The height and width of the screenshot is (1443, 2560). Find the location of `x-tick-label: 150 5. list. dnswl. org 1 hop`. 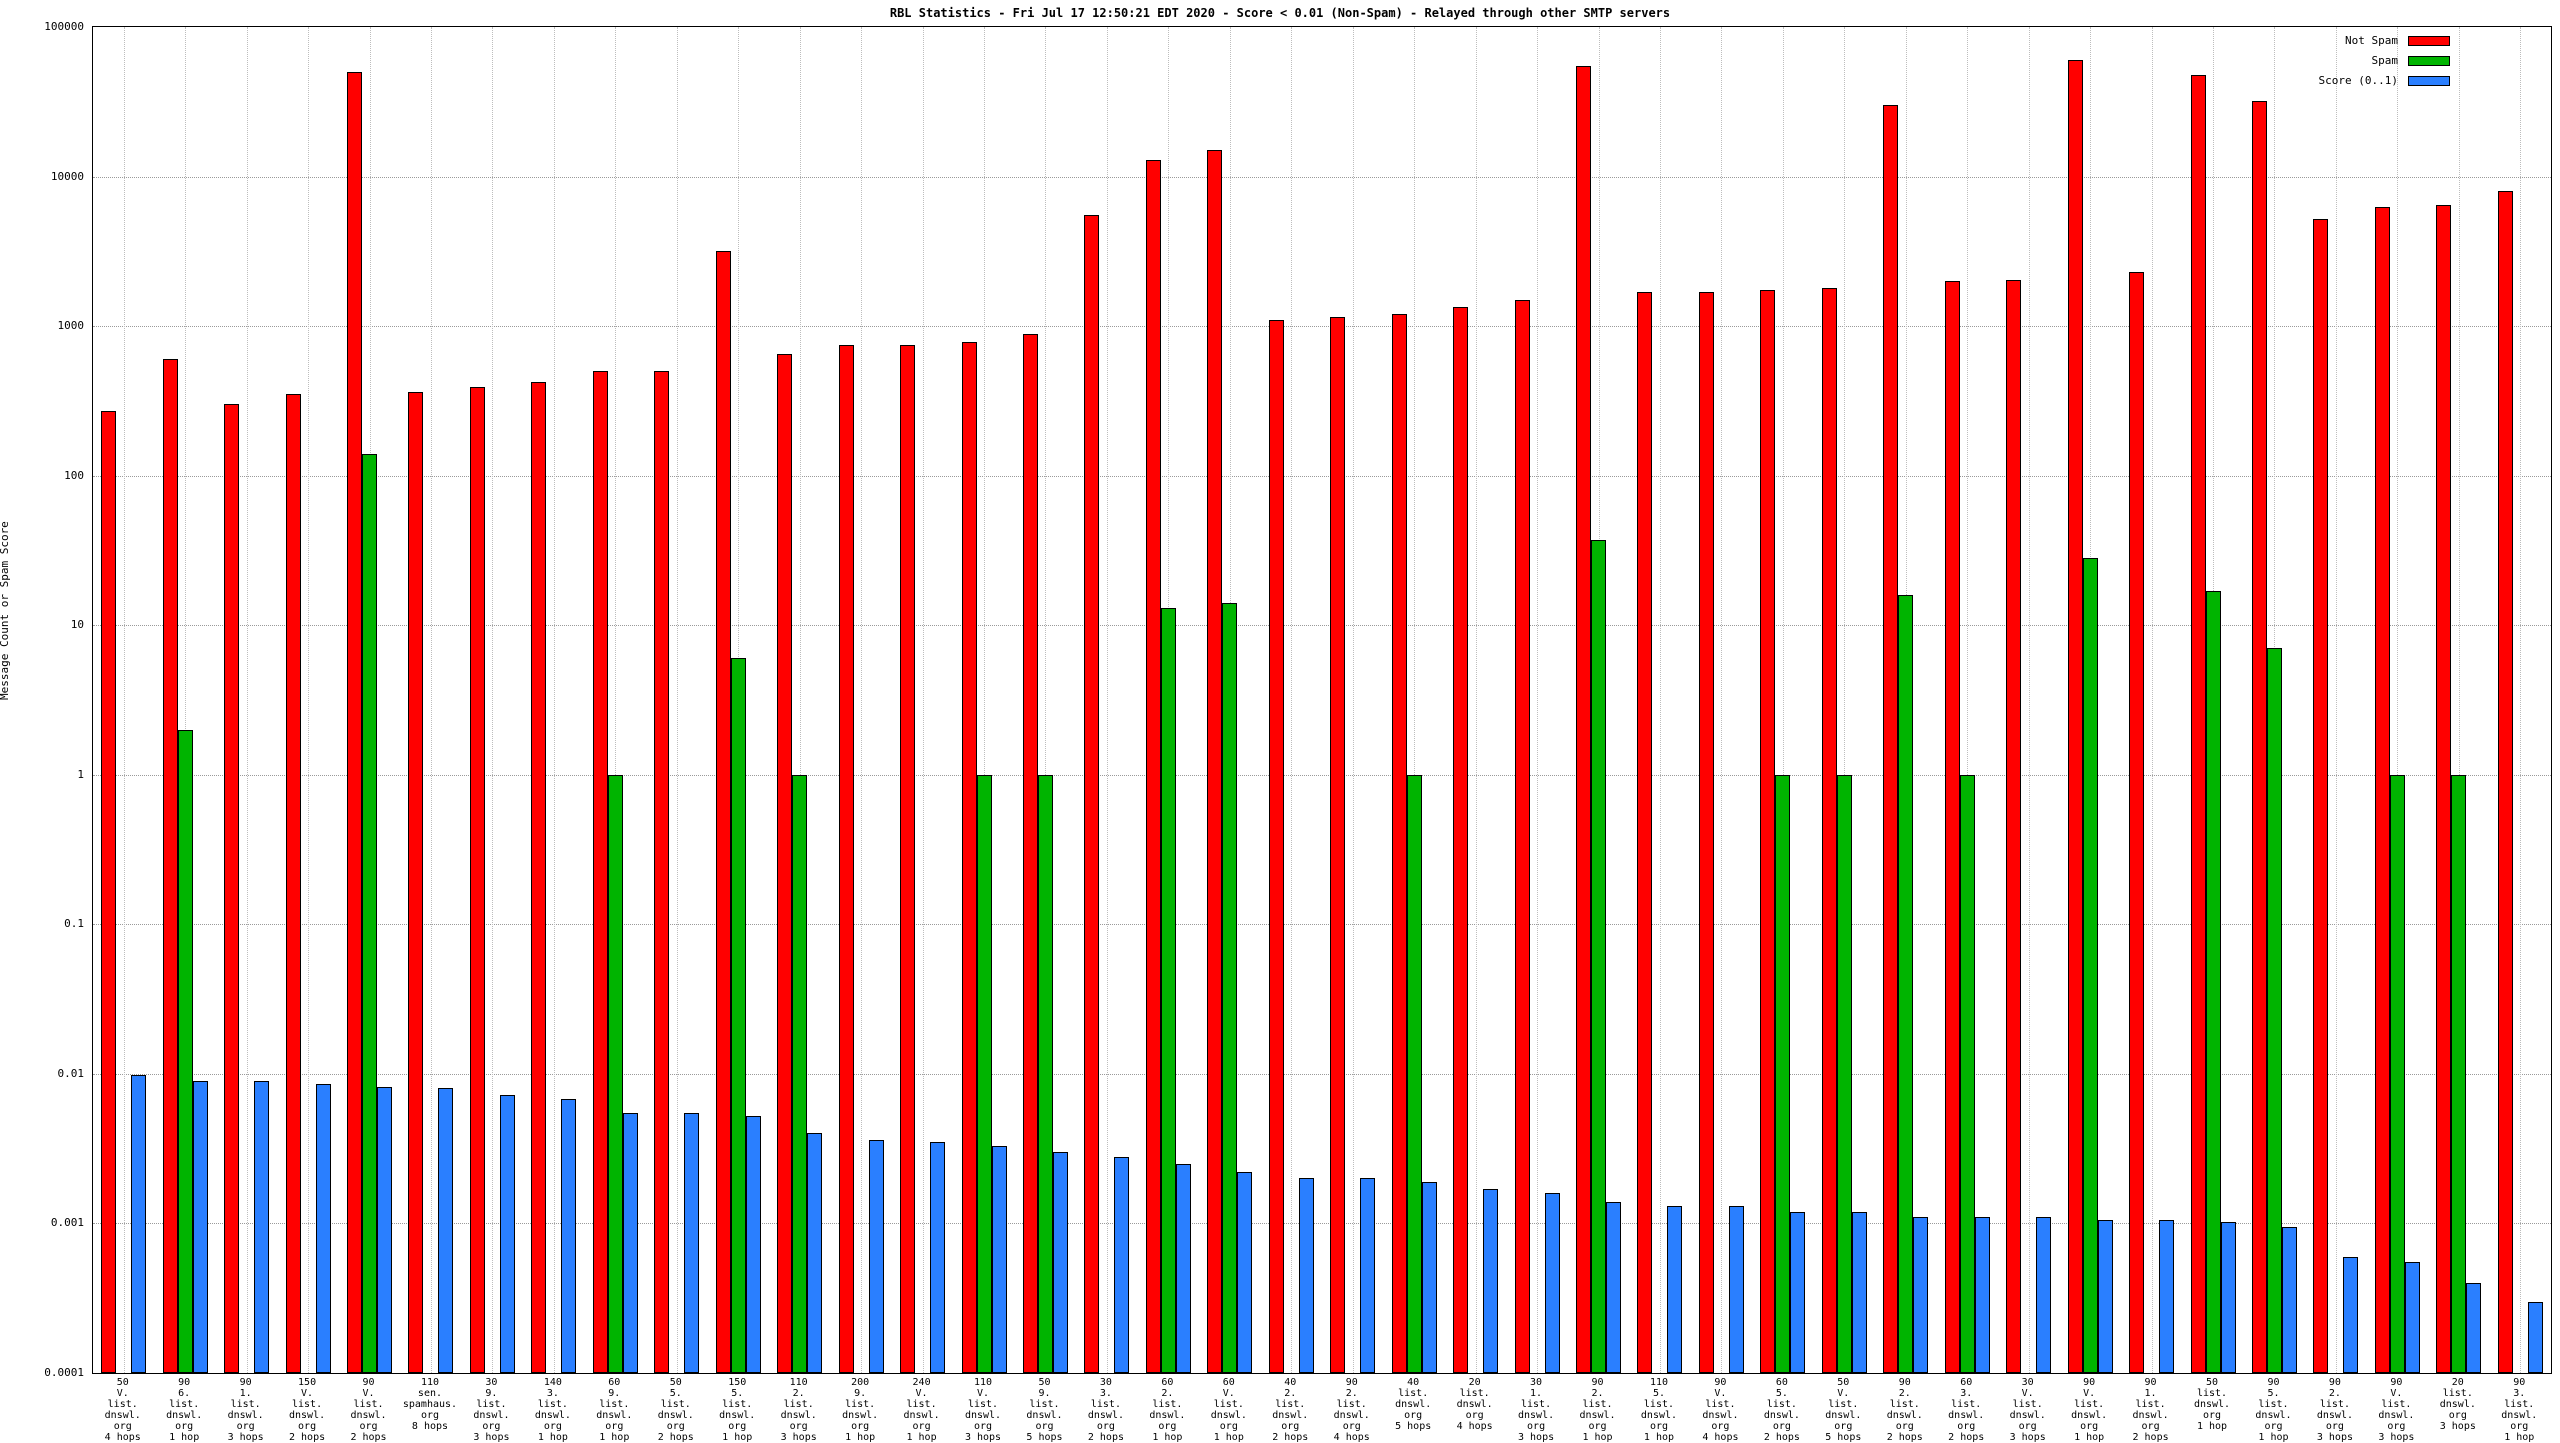

x-tick-label: 150 5. list. dnswl. org 1 hop is located at coordinates (737, 1410).